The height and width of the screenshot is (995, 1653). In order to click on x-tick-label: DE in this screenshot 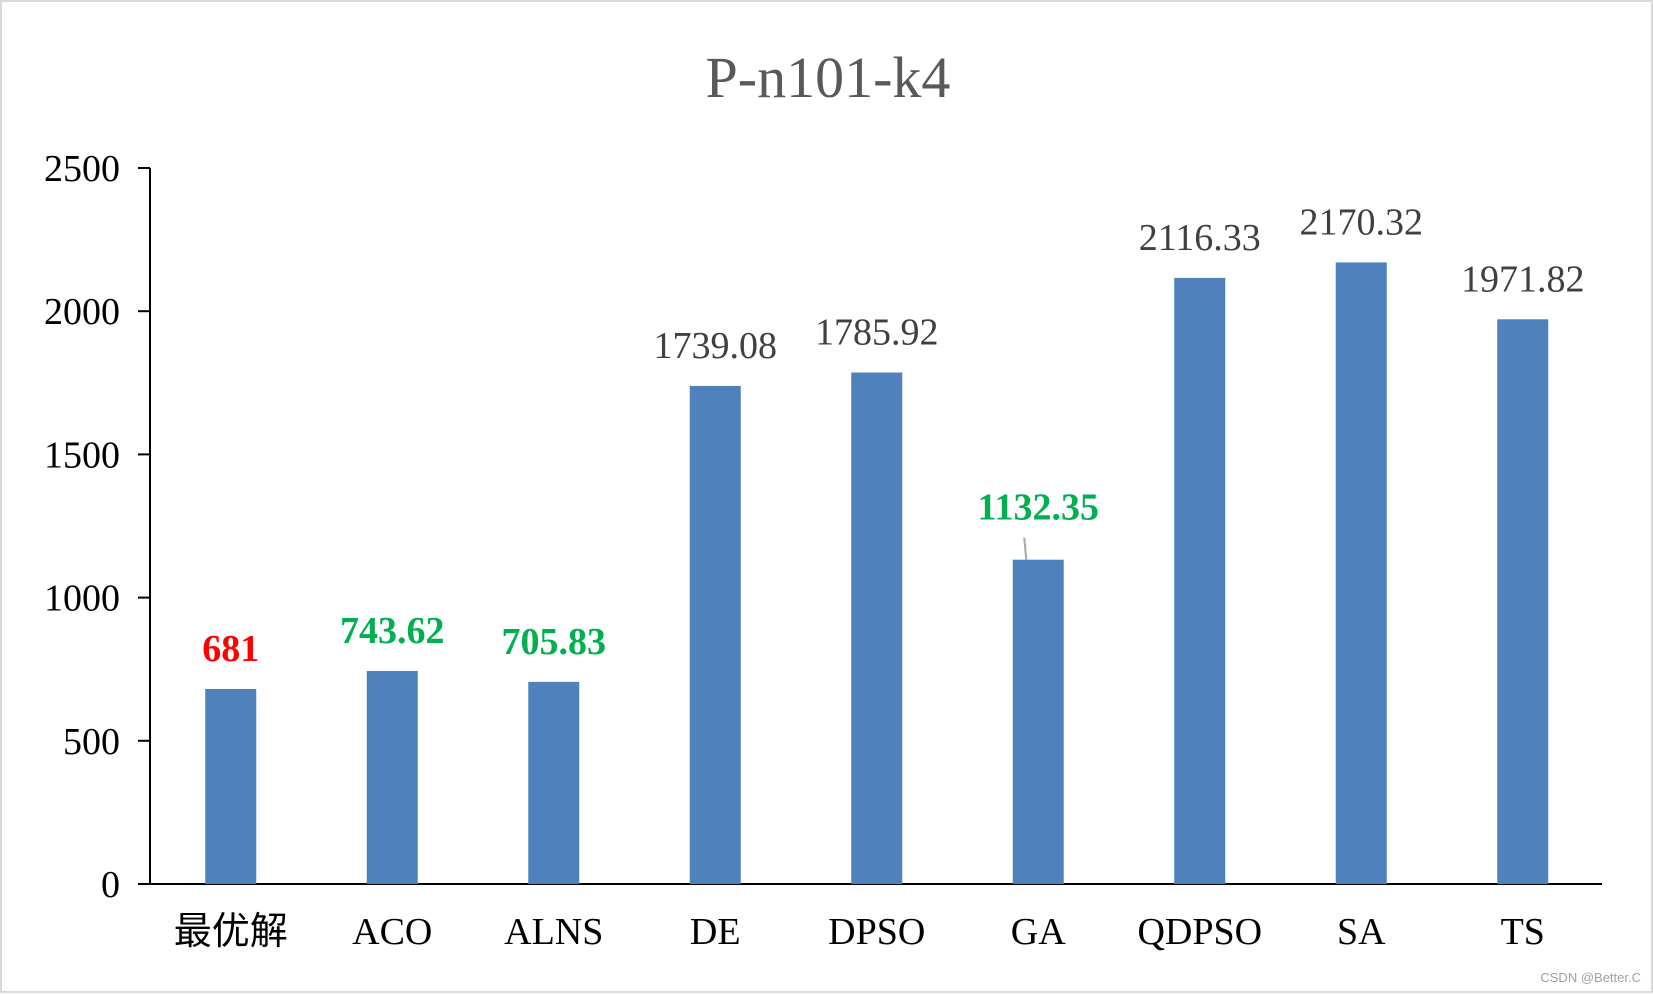, I will do `click(715, 932)`.